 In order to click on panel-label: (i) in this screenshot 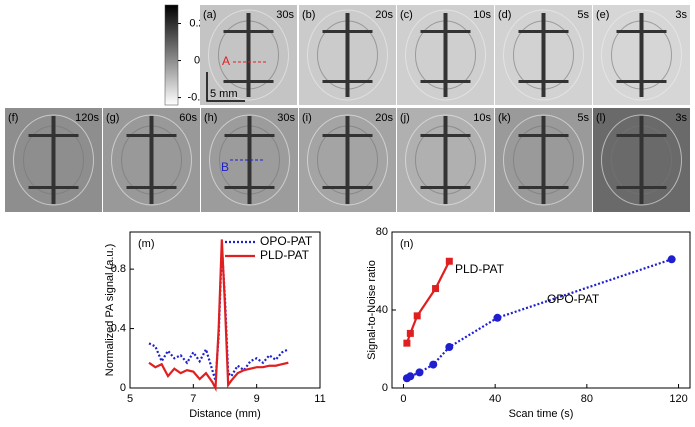, I will do `click(307, 118)`.